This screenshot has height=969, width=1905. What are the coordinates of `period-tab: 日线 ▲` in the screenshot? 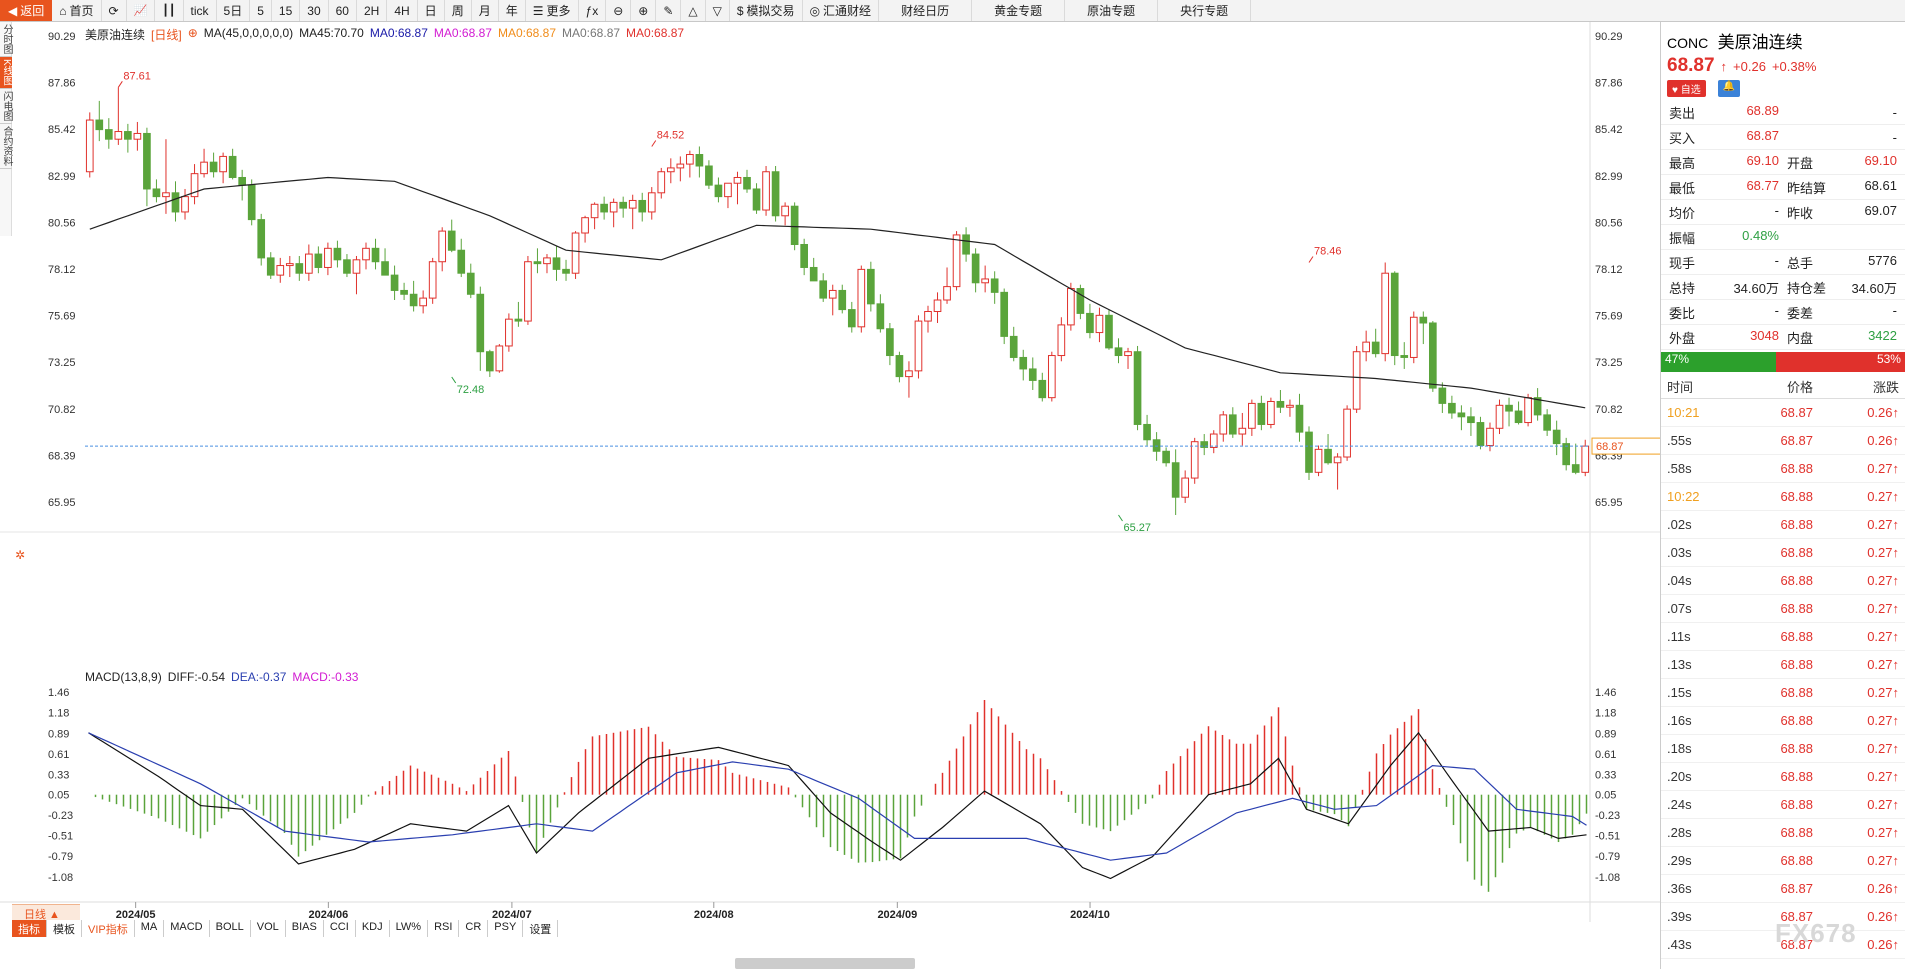 It's located at (46, 912).